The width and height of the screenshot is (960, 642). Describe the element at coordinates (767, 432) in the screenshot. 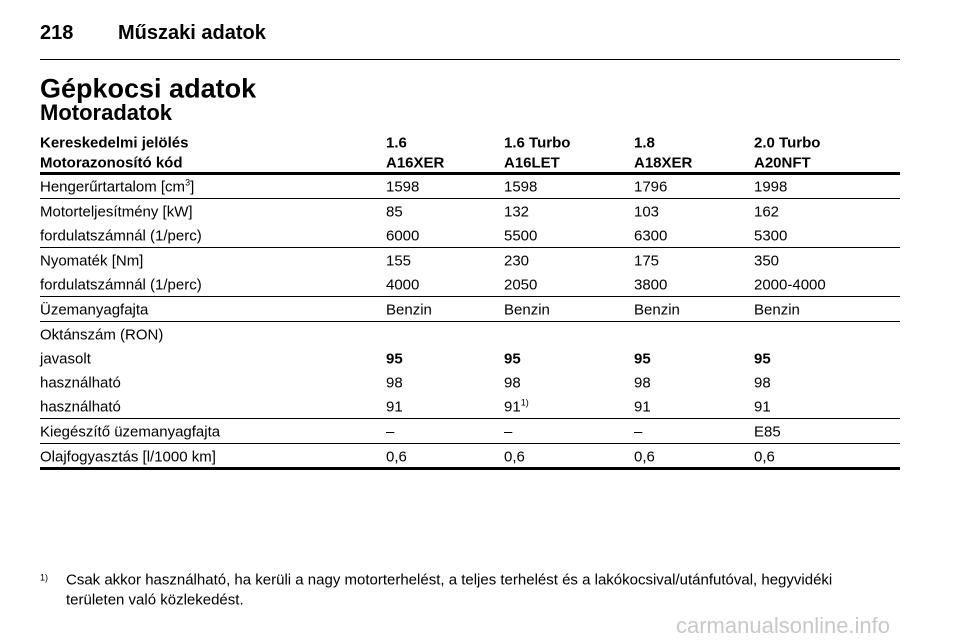

I see `table-cell: E85` at that location.